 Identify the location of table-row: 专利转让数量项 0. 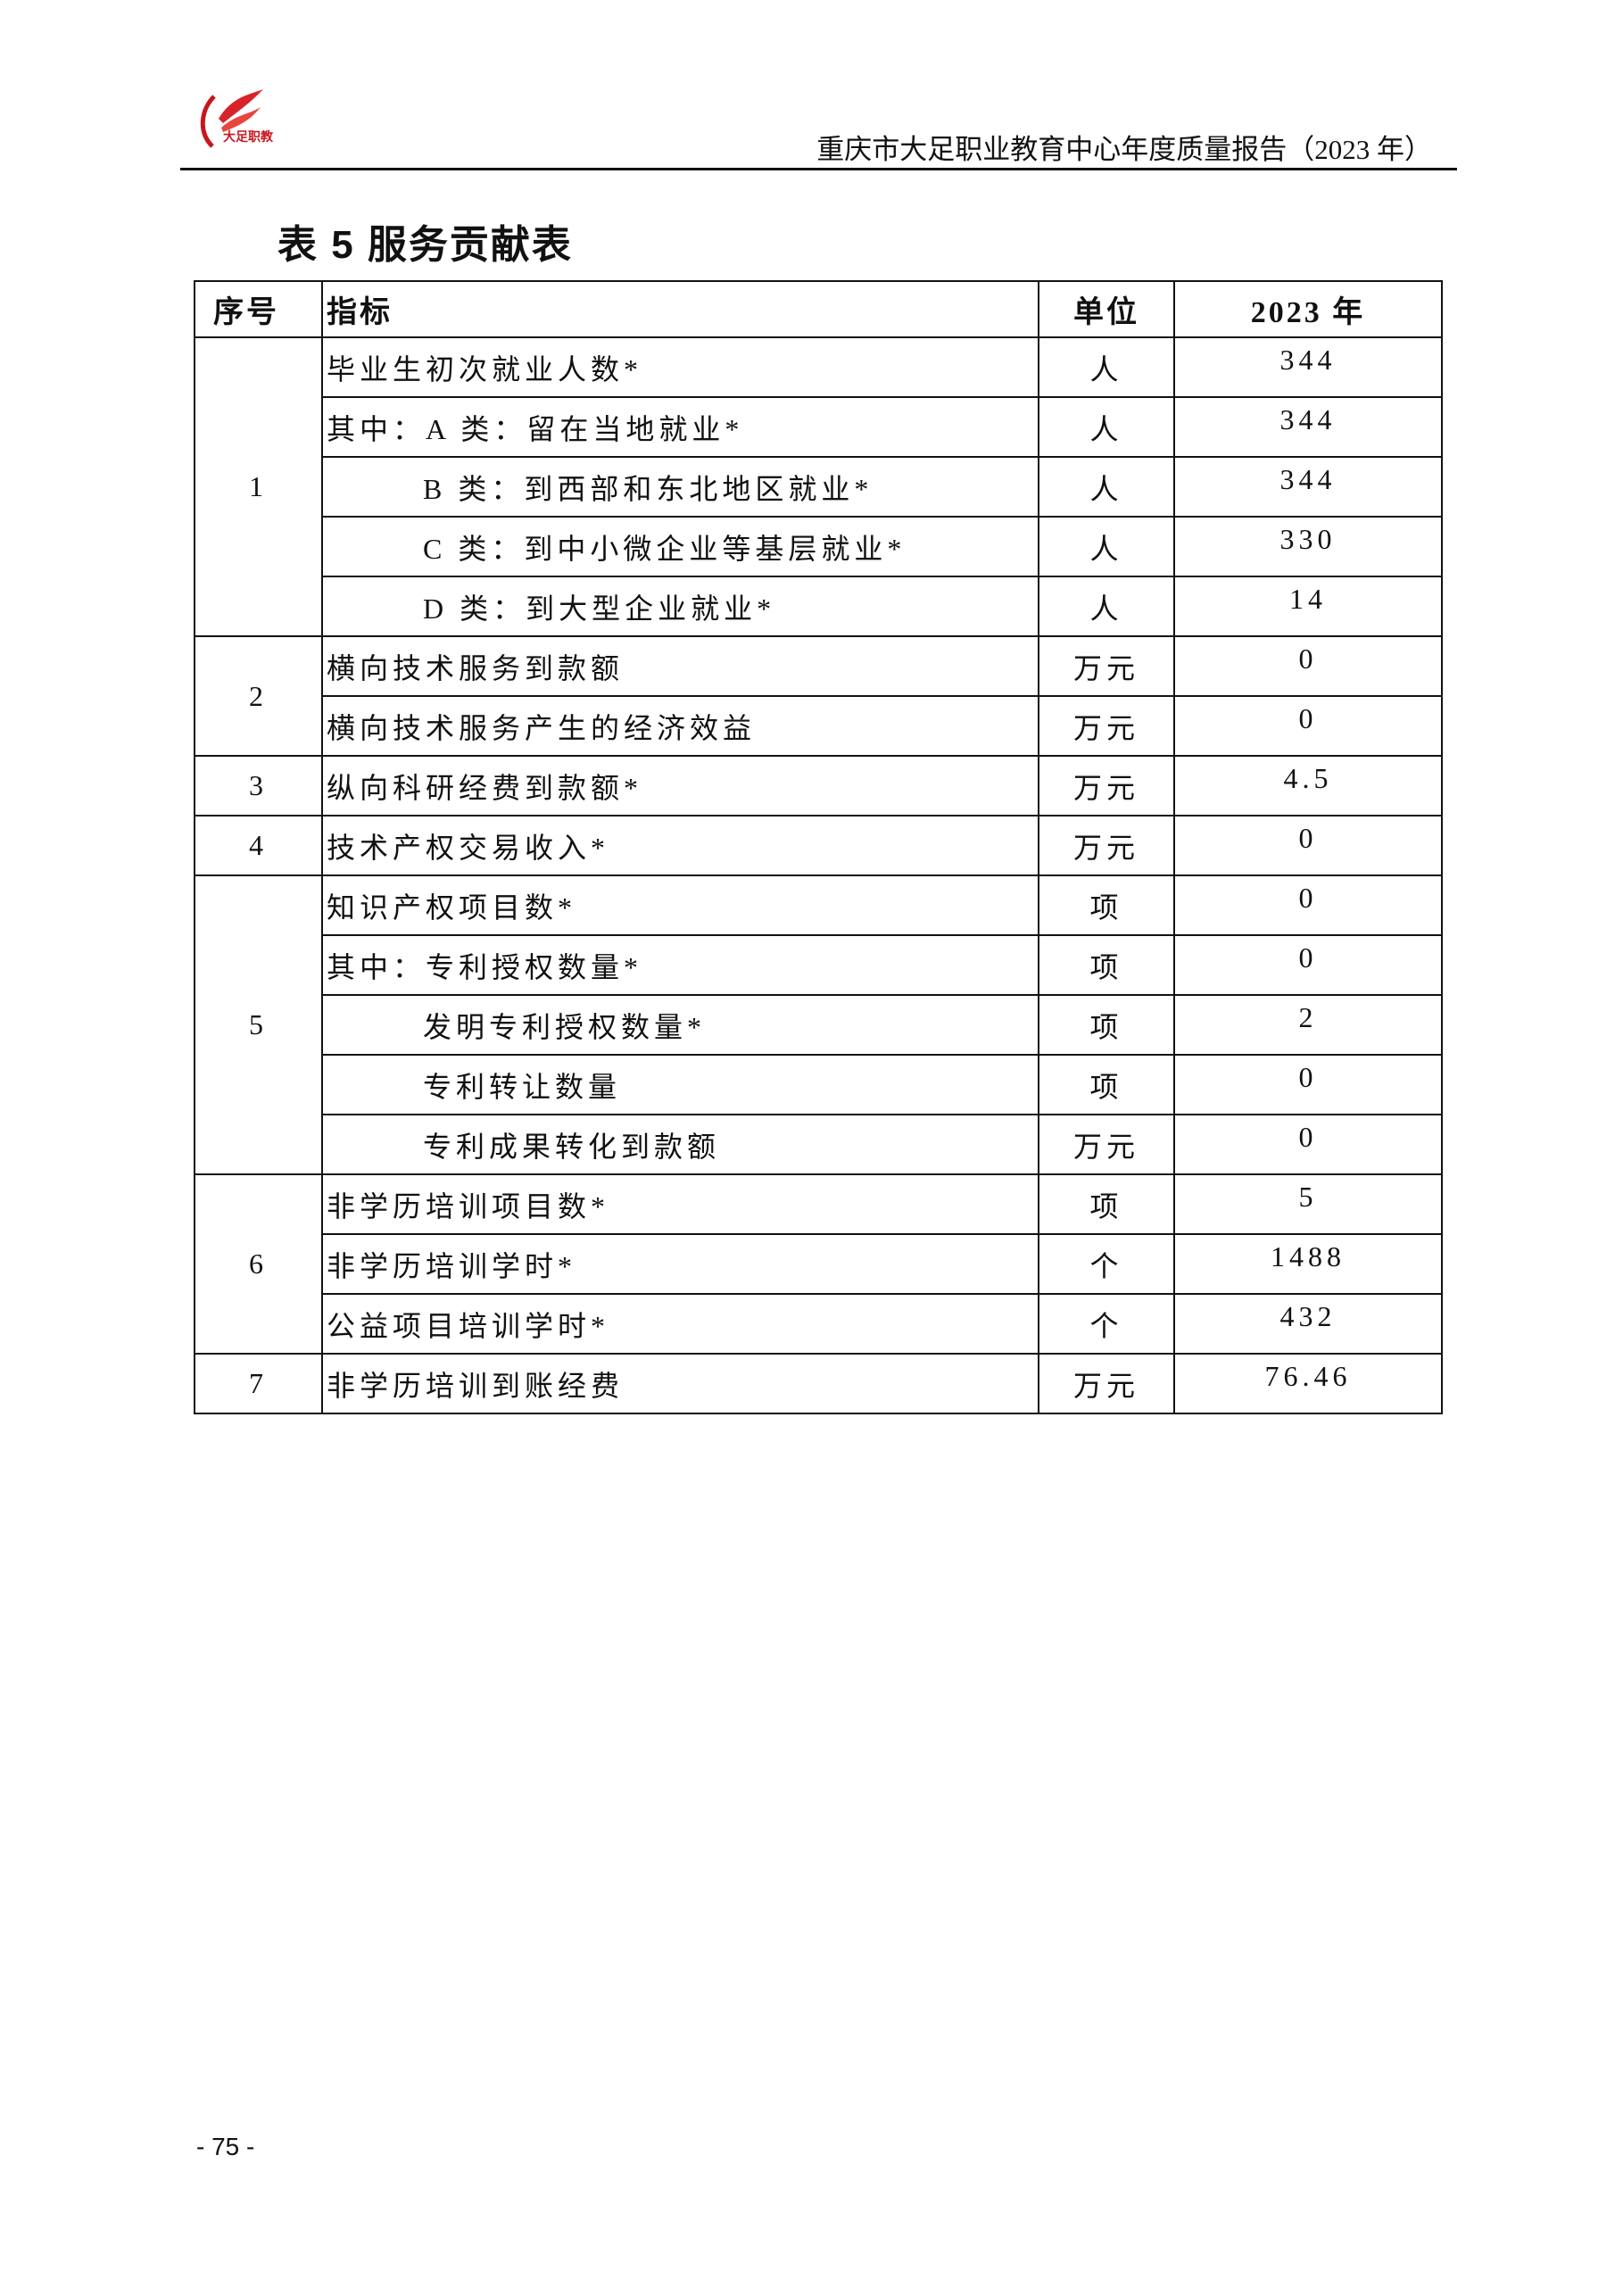
(819, 1084).